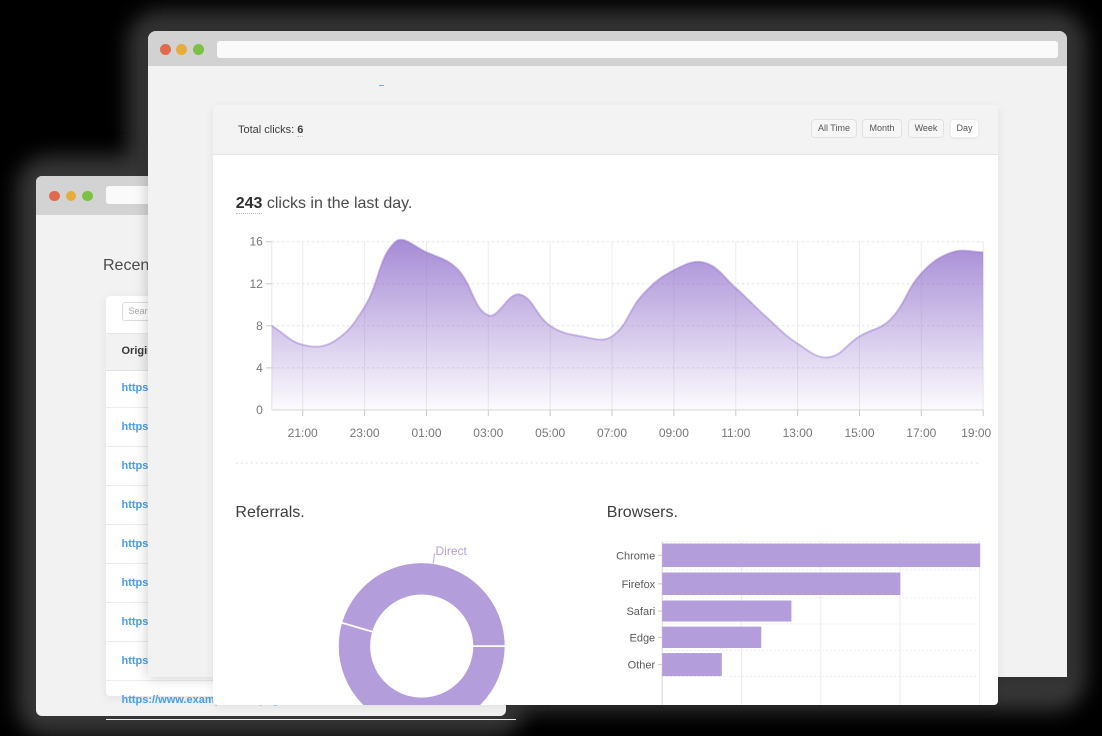 The image size is (1102, 736). Describe the element at coordinates (798, 433) in the screenshot. I see `svg-text: 13:00` at that location.